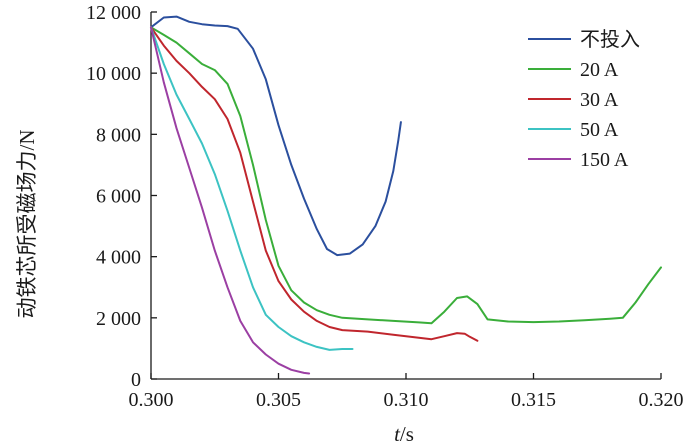 The height and width of the screenshot is (447, 700). What do you see at coordinates (610, 39) in the screenshot?
I see `legend-label: 不投入` at bounding box center [610, 39].